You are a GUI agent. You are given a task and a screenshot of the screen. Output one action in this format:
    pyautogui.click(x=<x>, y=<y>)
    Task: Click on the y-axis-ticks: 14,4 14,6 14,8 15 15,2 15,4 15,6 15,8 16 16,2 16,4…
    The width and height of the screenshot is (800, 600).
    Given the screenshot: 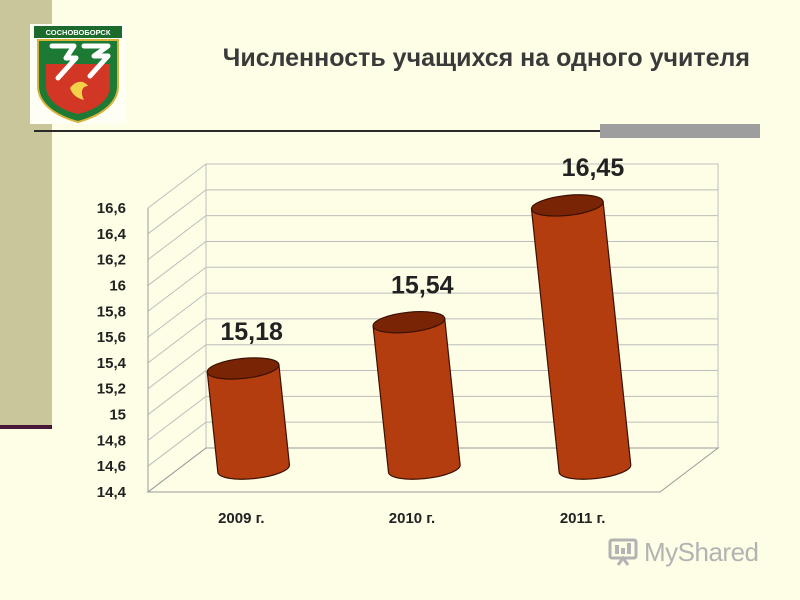 What is the action you would take?
    pyautogui.click(x=112, y=350)
    